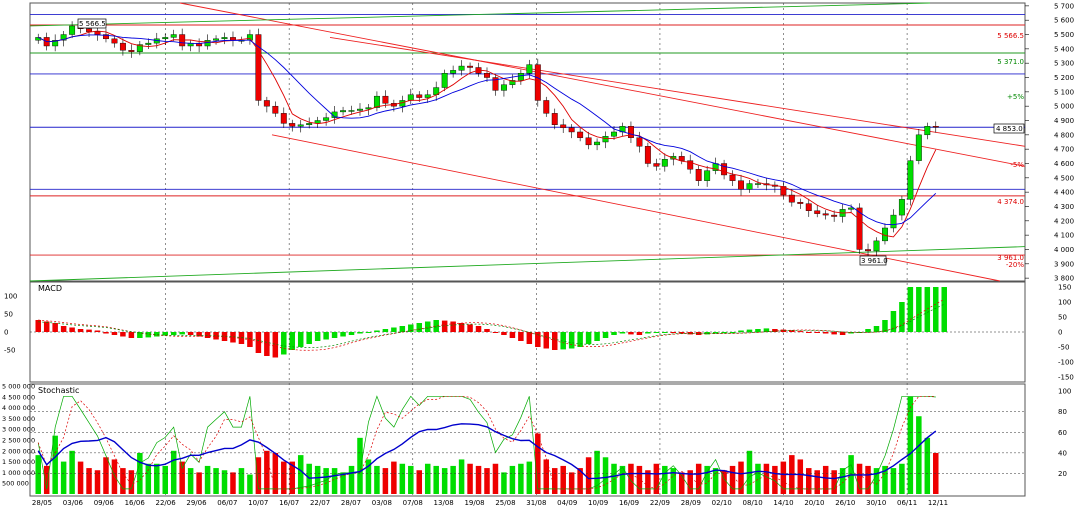 Image resolution: width=1077 pixels, height=514 pixels. I want to click on x-tick-label: 09/06, so click(104, 503).